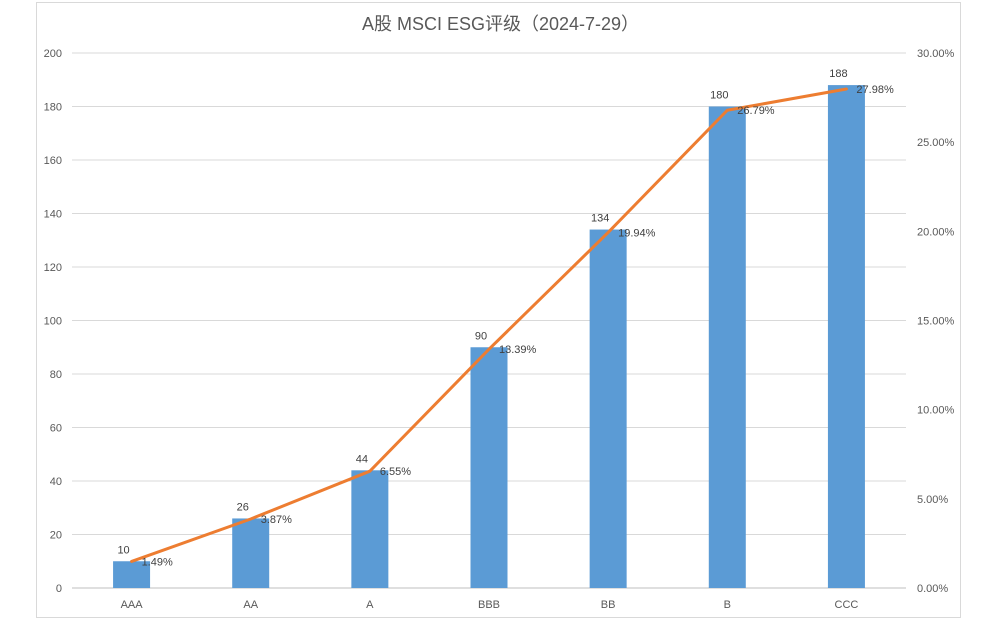  I want to click on y2-tick-label: 15.00%, so click(936, 322).